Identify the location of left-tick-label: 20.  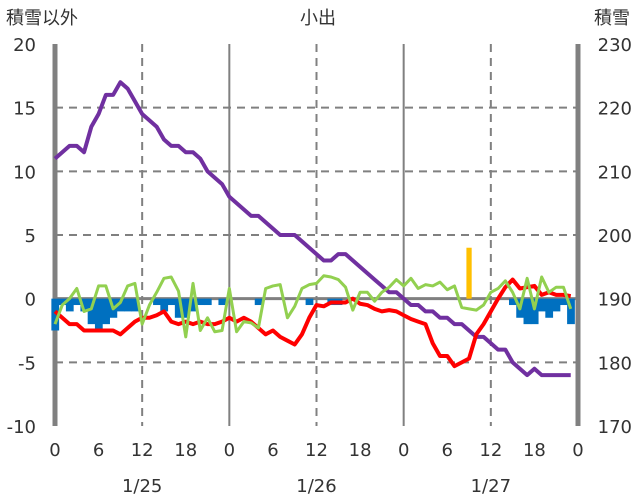
(24, 45).